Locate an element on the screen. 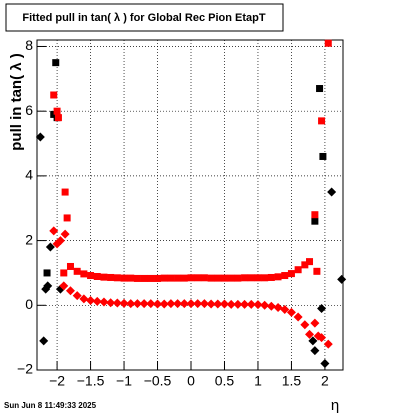  x-tick-label: 0 is located at coordinates (191, 381).